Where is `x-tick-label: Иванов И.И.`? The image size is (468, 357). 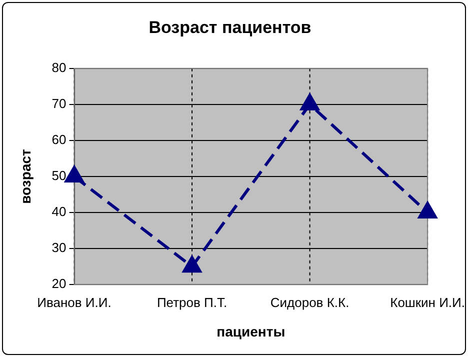
x-tick-label: Иванов И.И. is located at coordinates (74, 302).